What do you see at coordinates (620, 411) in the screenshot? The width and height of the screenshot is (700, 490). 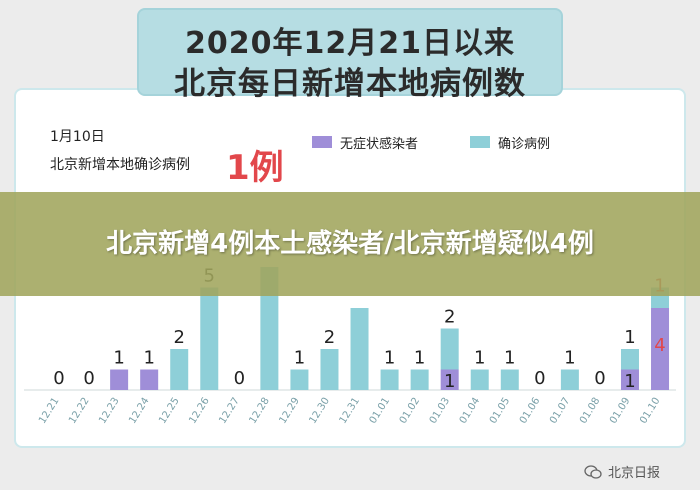 I see `x-tick-label: 01.09` at bounding box center [620, 411].